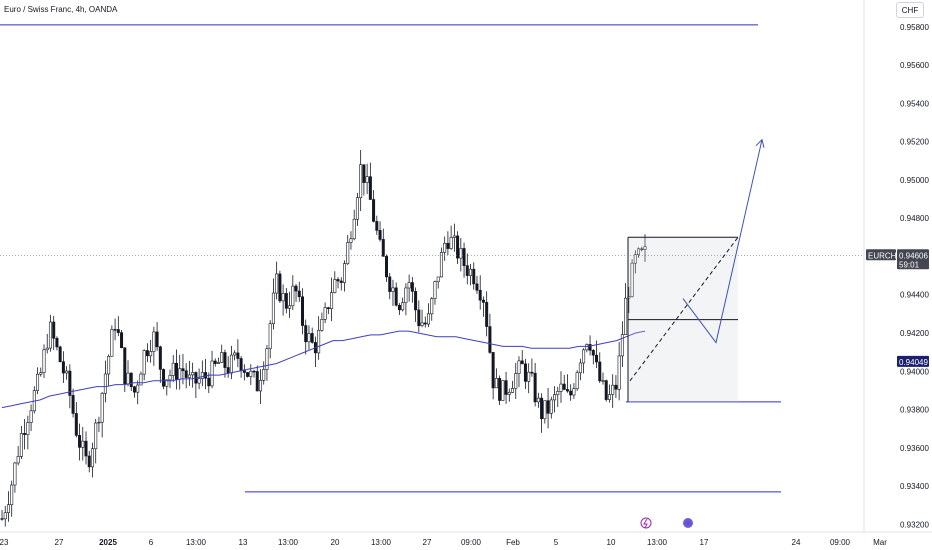 This screenshot has width=932, height=550. What do you see at coordinates (151, 542) in the screenshot?
I see `x-tick-label: 6` at bounding box center [151, 542].